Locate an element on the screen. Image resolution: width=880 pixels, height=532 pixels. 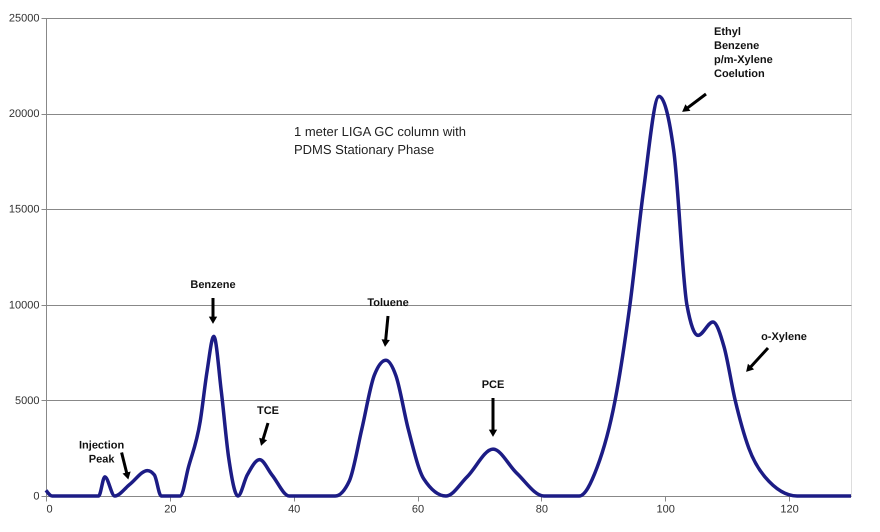
y-tick-label: 20000 is located at coordinates (24, 114).